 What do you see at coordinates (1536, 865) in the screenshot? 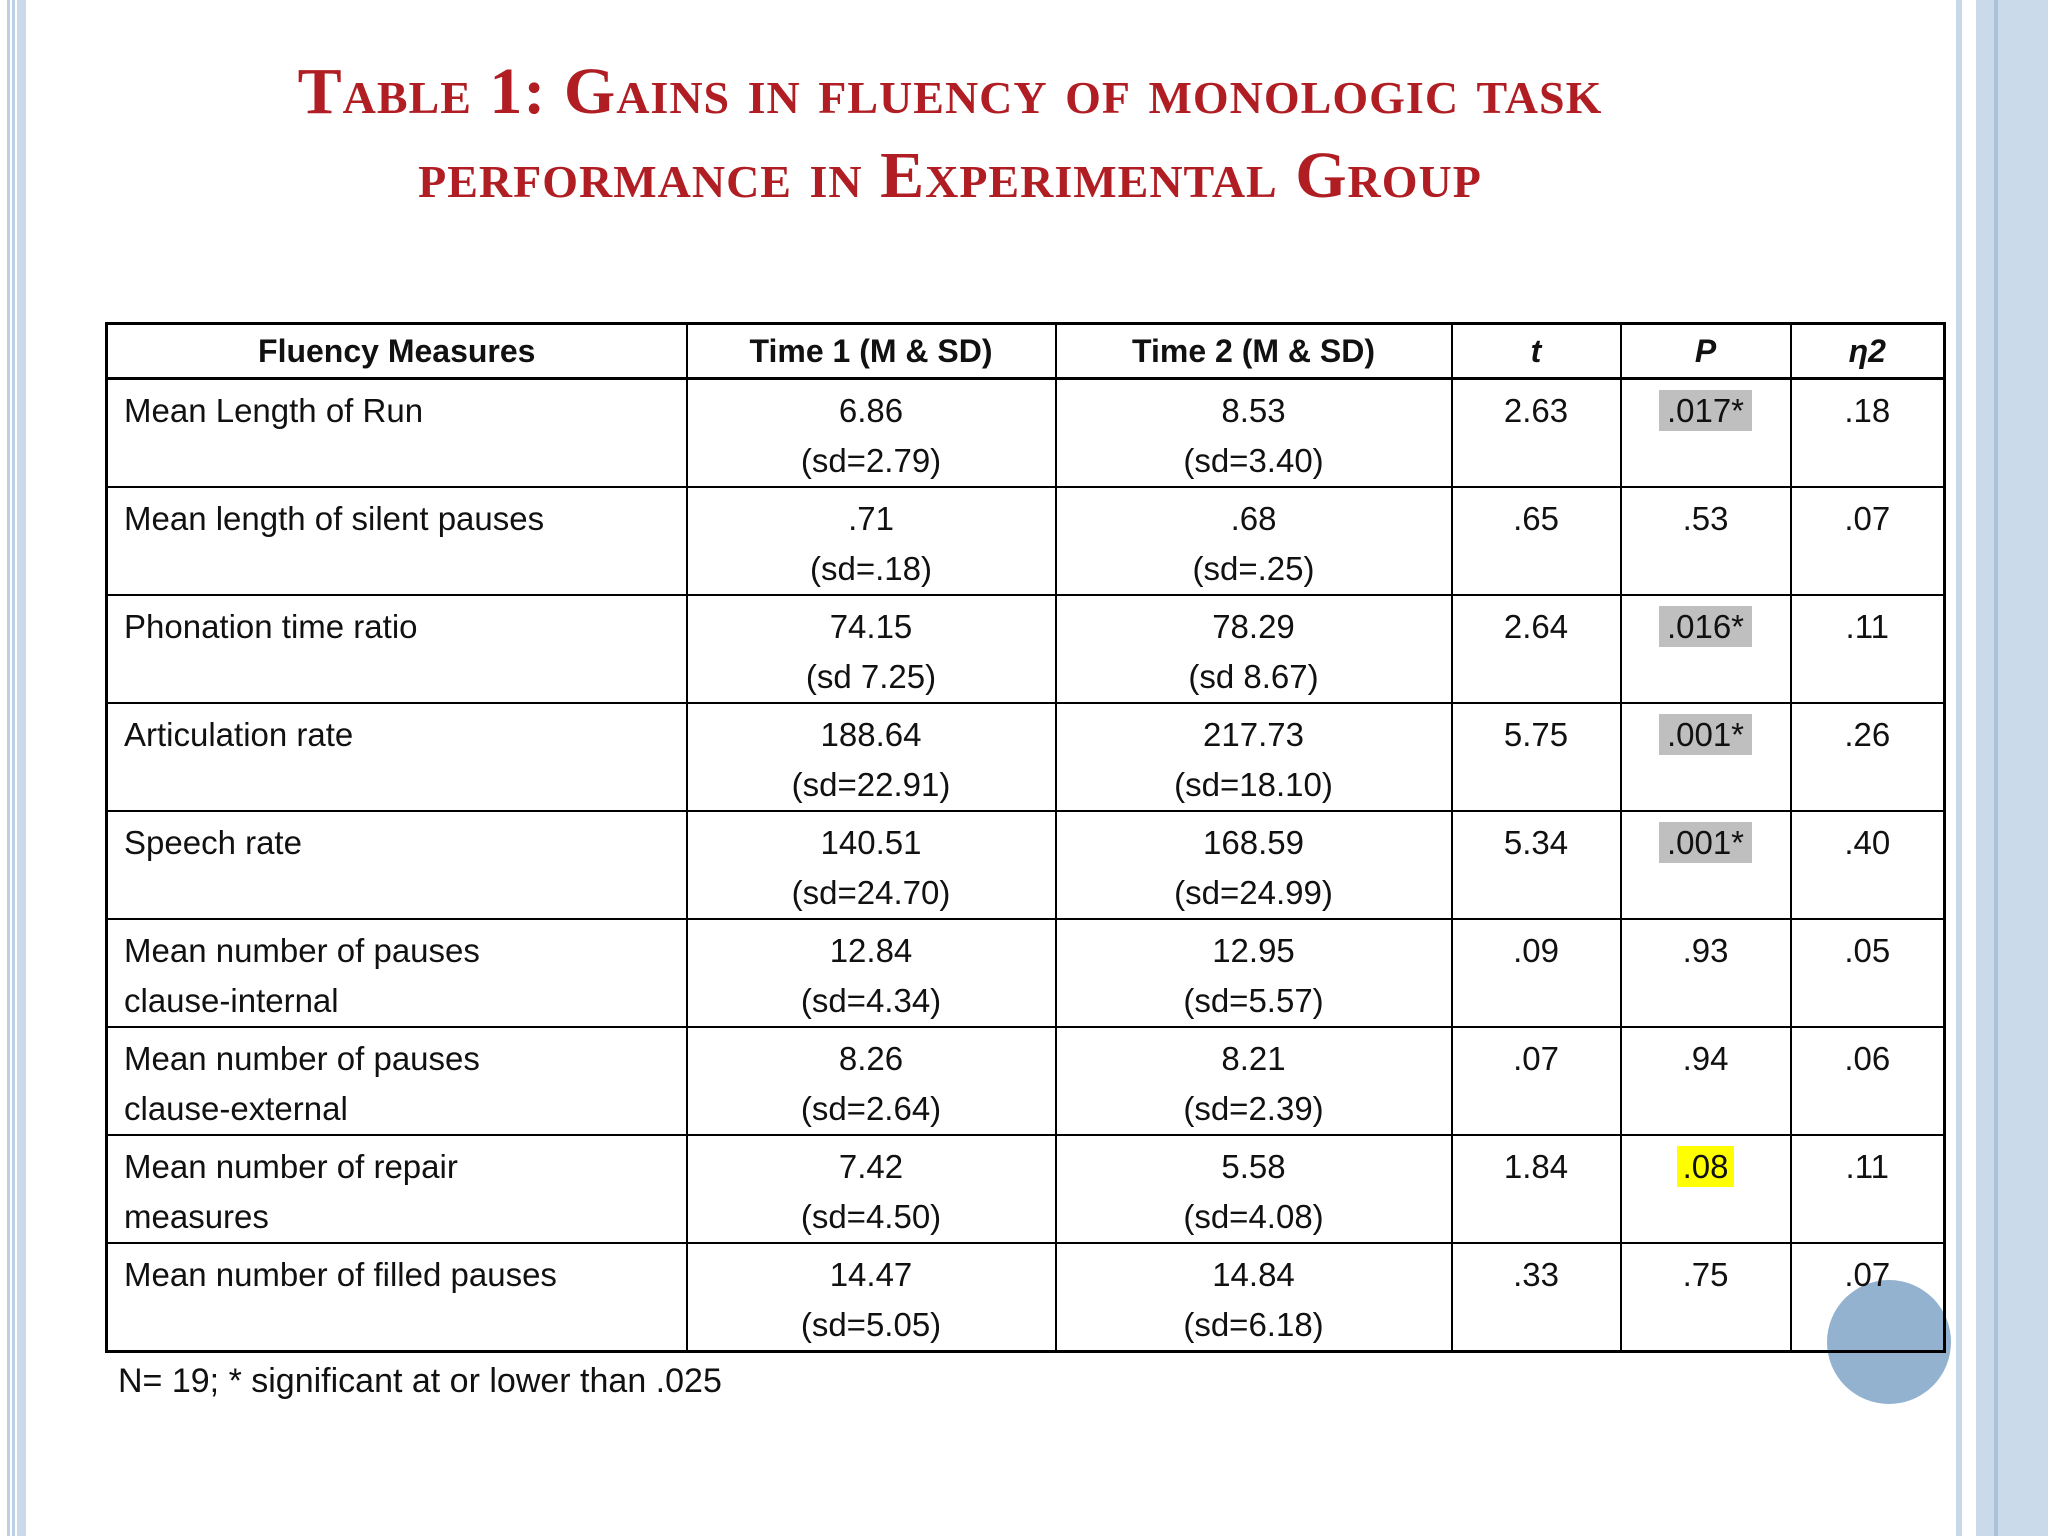
I see `t-cell: 5.34` at bounding box center [1536, 865].